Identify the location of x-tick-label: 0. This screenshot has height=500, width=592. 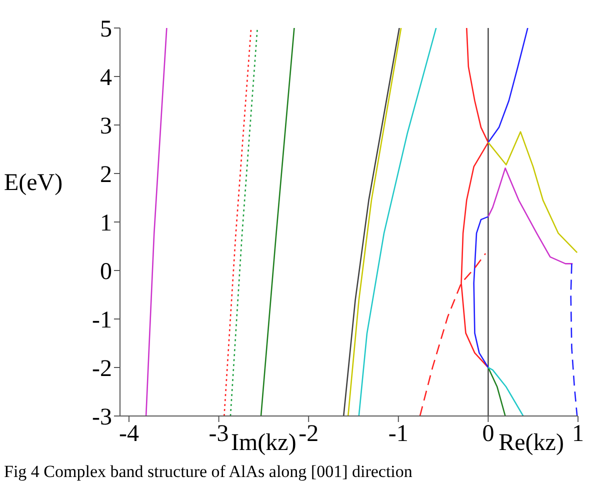
(488, 434).